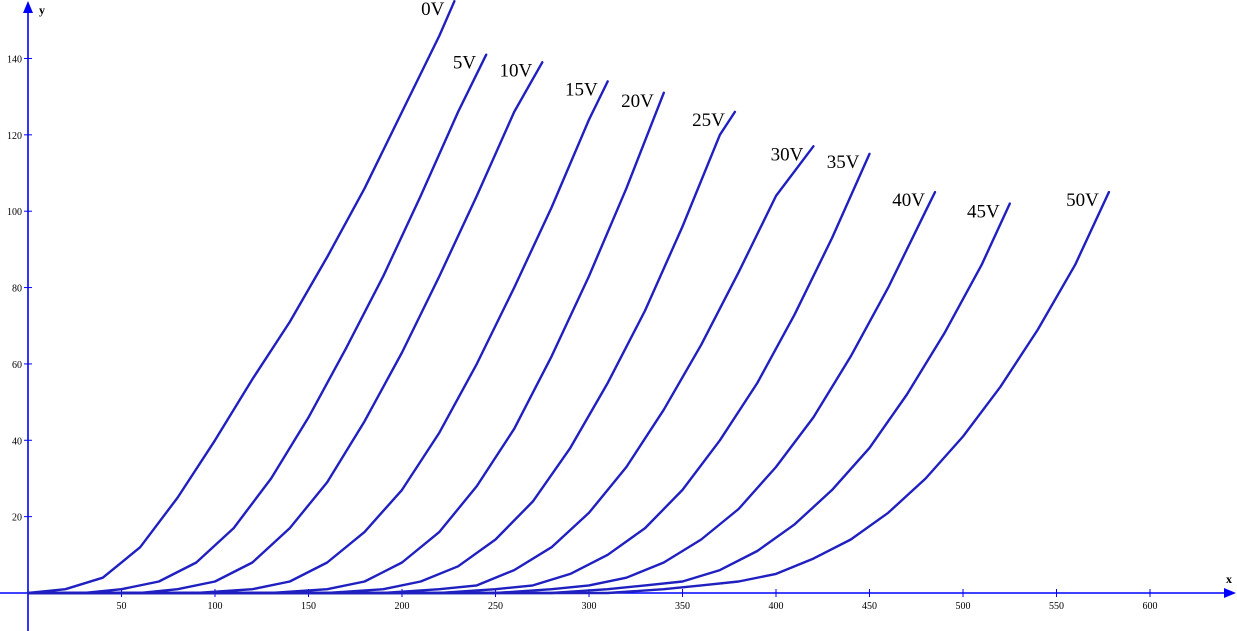 This screenshot has width=1237, height=631. I want to click on x-tick-label: 550, so click(1056, 606).